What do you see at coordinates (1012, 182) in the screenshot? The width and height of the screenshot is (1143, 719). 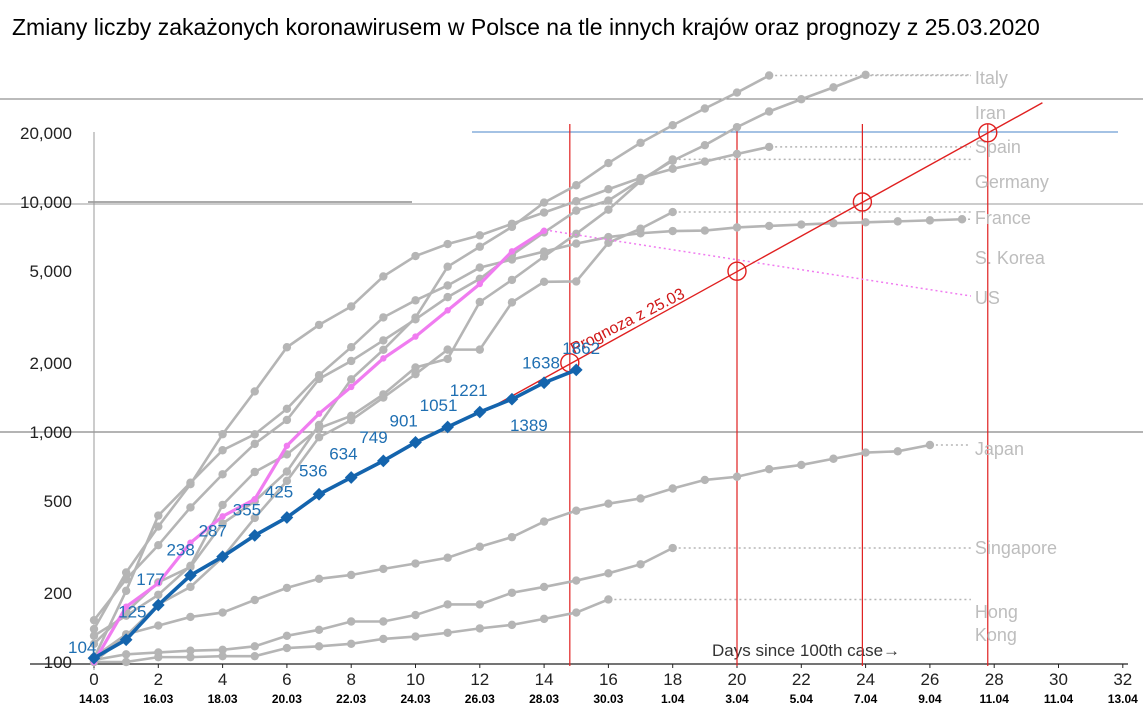 I see `series-label: Germany` at bounding box center [1012, 182].